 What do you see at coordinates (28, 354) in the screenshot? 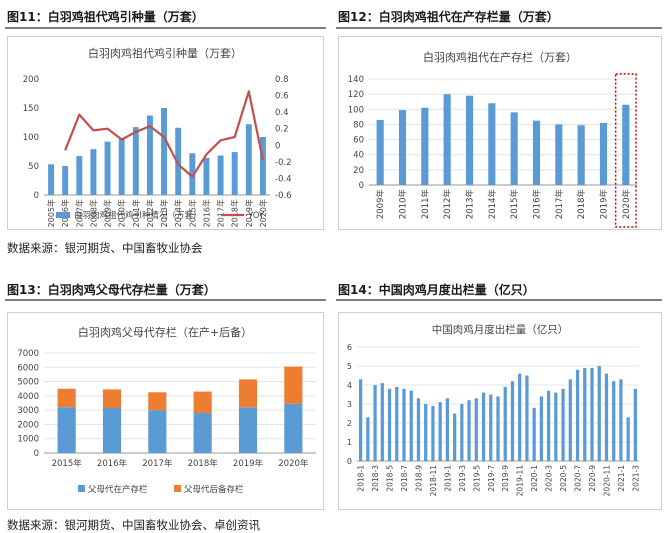
I see `y-tick-label: 7000` at bounding box center [28, 354].